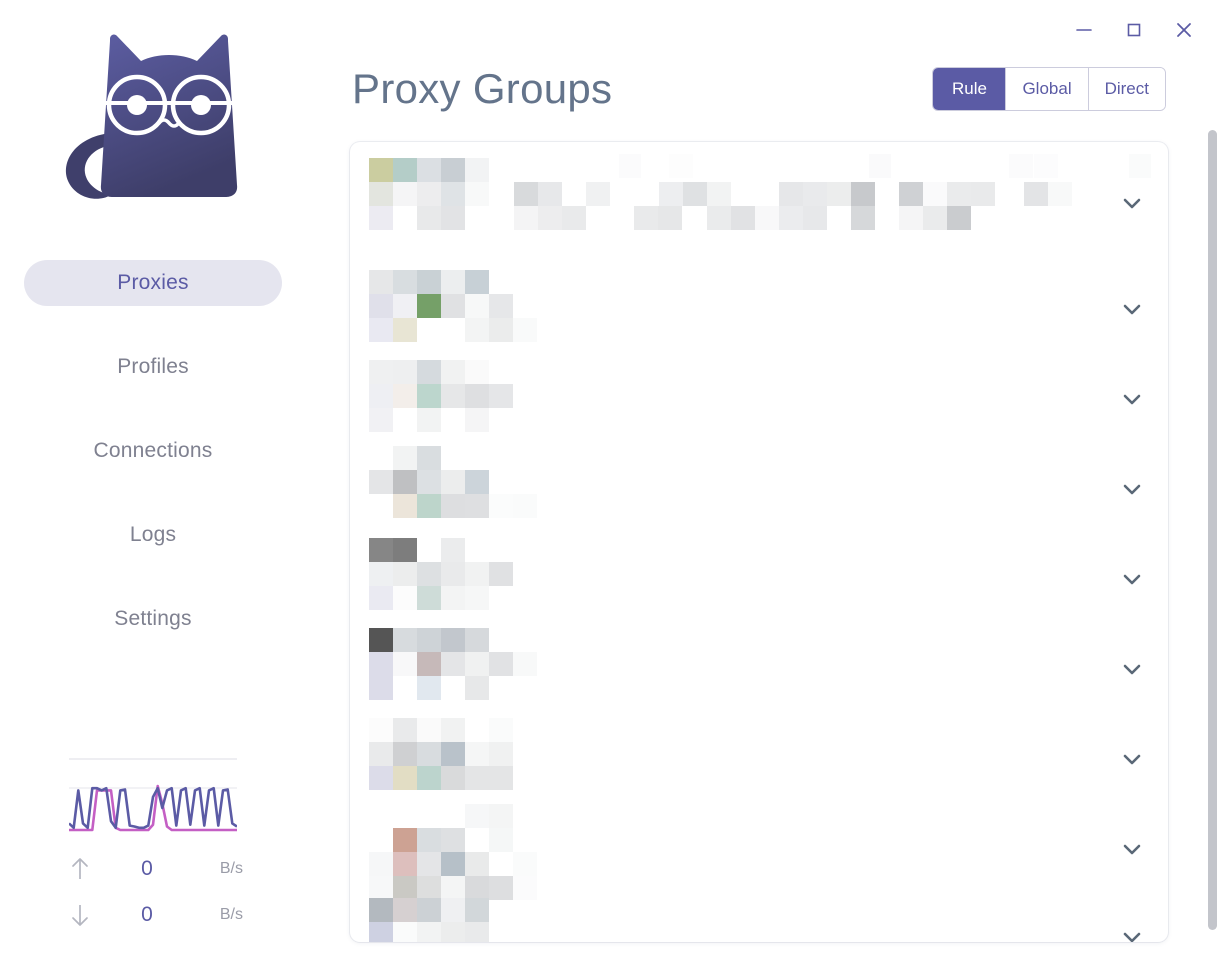 The width and height of the screenshot is (1222, 956). I want to click on mode-button-rule: Rule, so click(969, 89).